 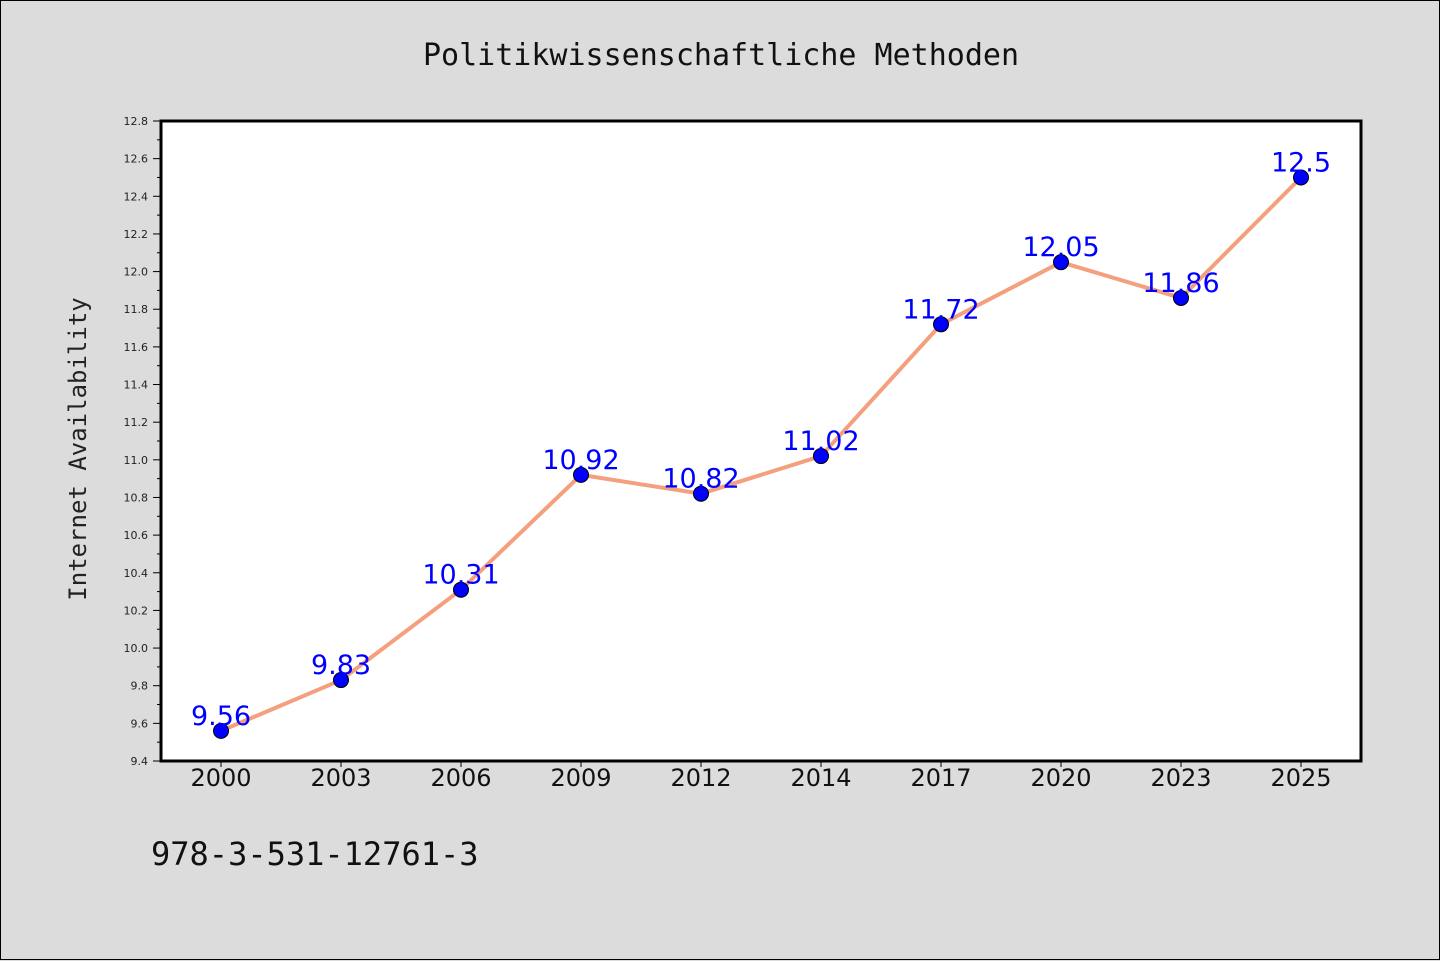 What do you see at coordinates (1180, 778) in the screenshot?
I see `x-tick-label: 2023` at bounding box center [1180, 778].